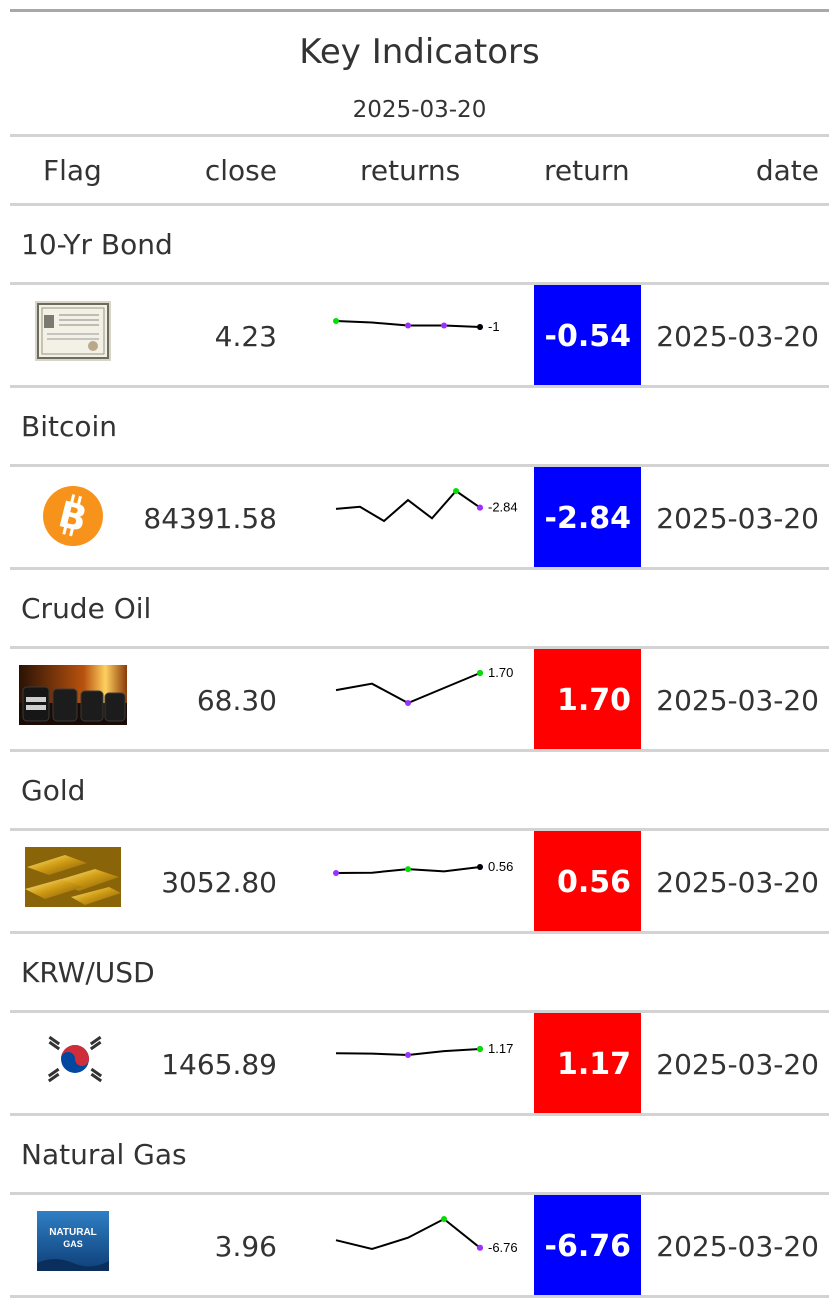 This screenshot has height=1306, width=838. Describe the element at coordinates (587, 1245) in the screenshot. I see `return-value: -6.76` at that location.